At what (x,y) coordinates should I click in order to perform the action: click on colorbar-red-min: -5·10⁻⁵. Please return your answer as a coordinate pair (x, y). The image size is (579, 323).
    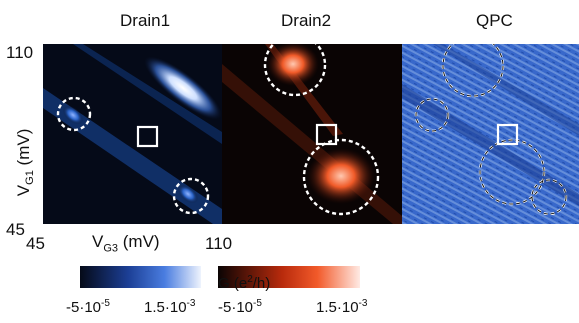
    Looking at the image, I should click on (240, 307).